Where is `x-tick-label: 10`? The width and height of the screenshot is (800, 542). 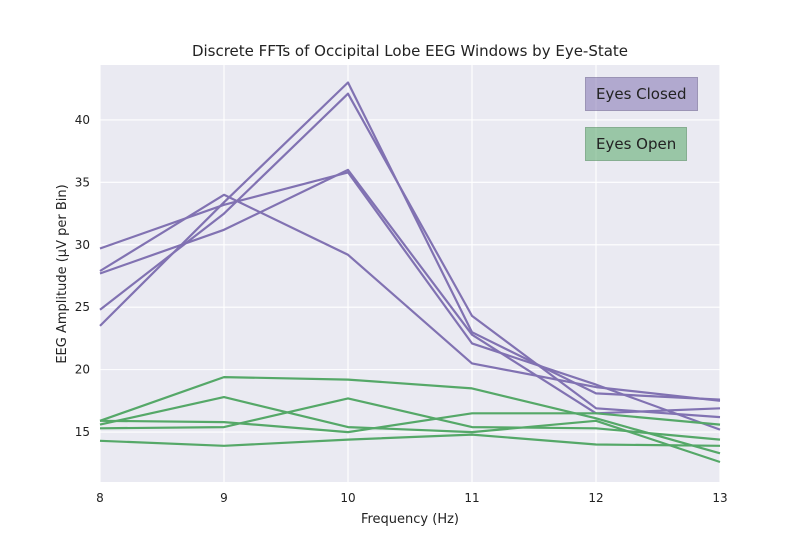
x-tick-label: 10 is located at coordinates (347, 498).